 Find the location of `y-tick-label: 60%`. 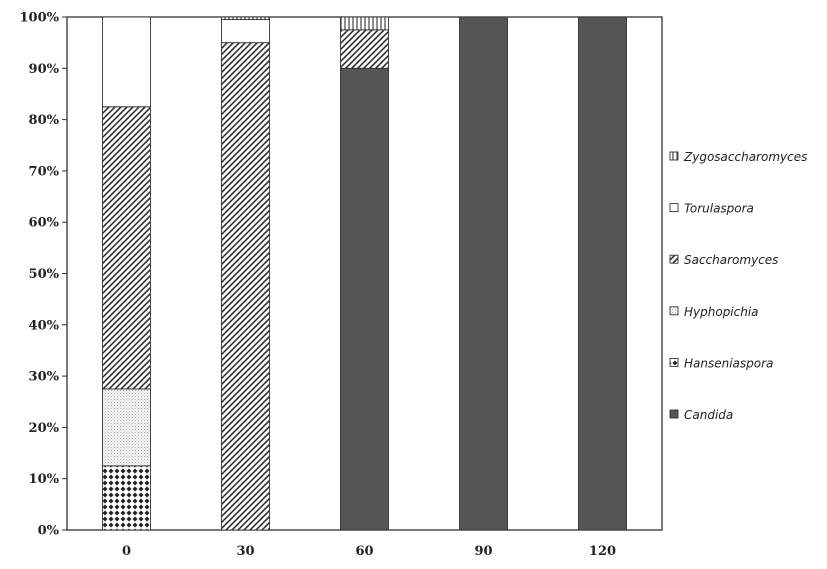

y-tick-label: 60% is located at coordinates (44, 223).